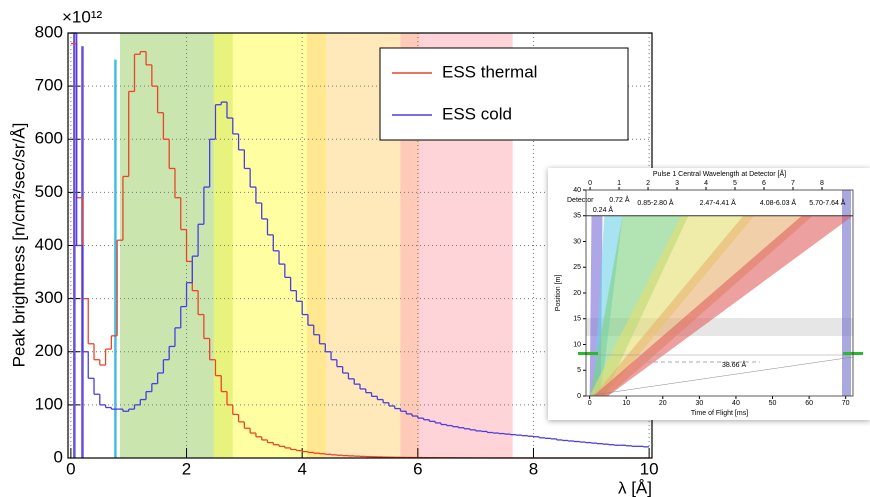 This screenshot has width=870, height=497. Describe the element at coordinates (663, 403) in the screenshot. I see `inset-x-tick-label: 20` at that location.